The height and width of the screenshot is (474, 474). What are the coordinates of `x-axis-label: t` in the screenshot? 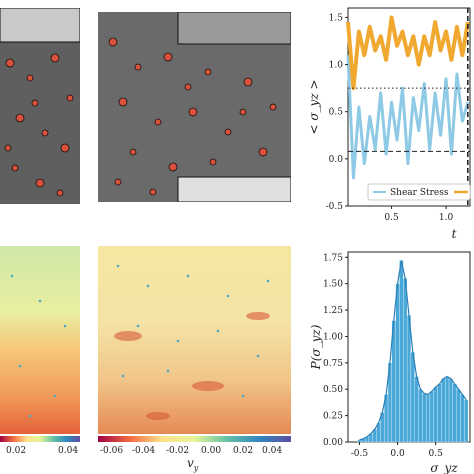 It's located at (454, 234).